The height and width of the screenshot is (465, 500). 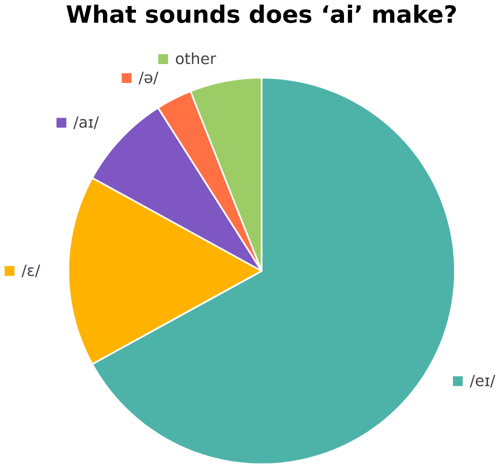 I want to click on legend-label: /ɛ/, so click(x=30, y=271).